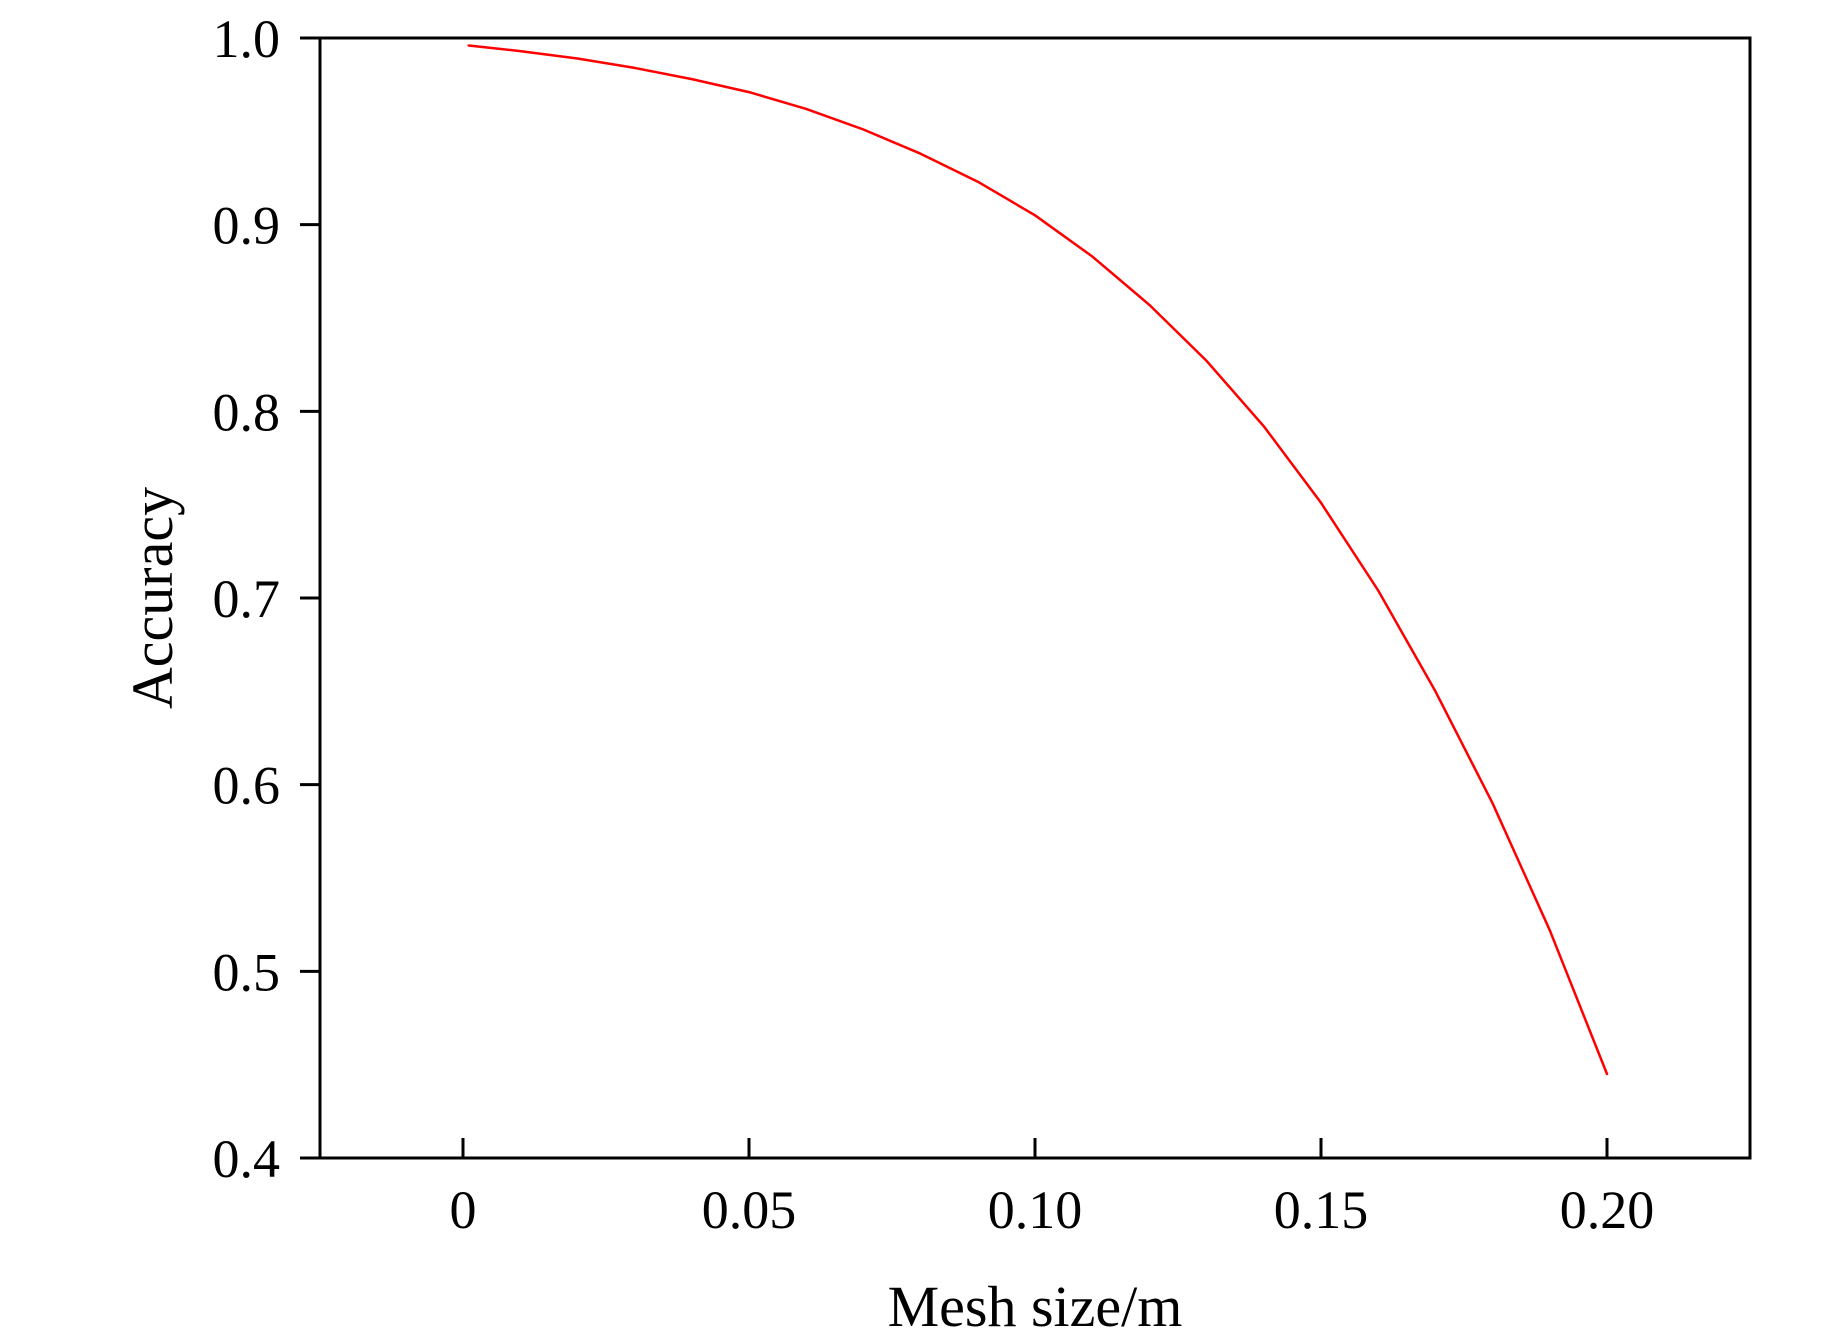  What do you see at coordinates (1321, 1210) in the screenshot?
I see `x-tick-label: 0.15` at bounding box center [1321, 1210].